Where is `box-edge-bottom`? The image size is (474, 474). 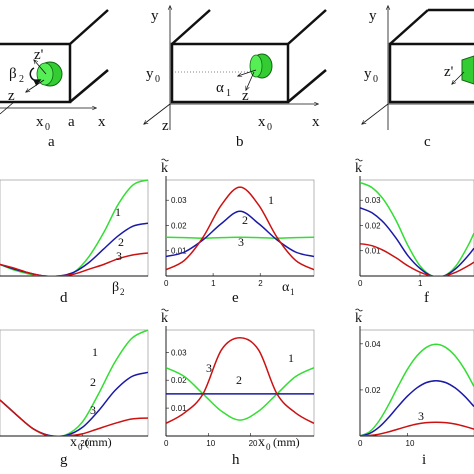
box-edge-bottom is located at coordinates (89, 86).